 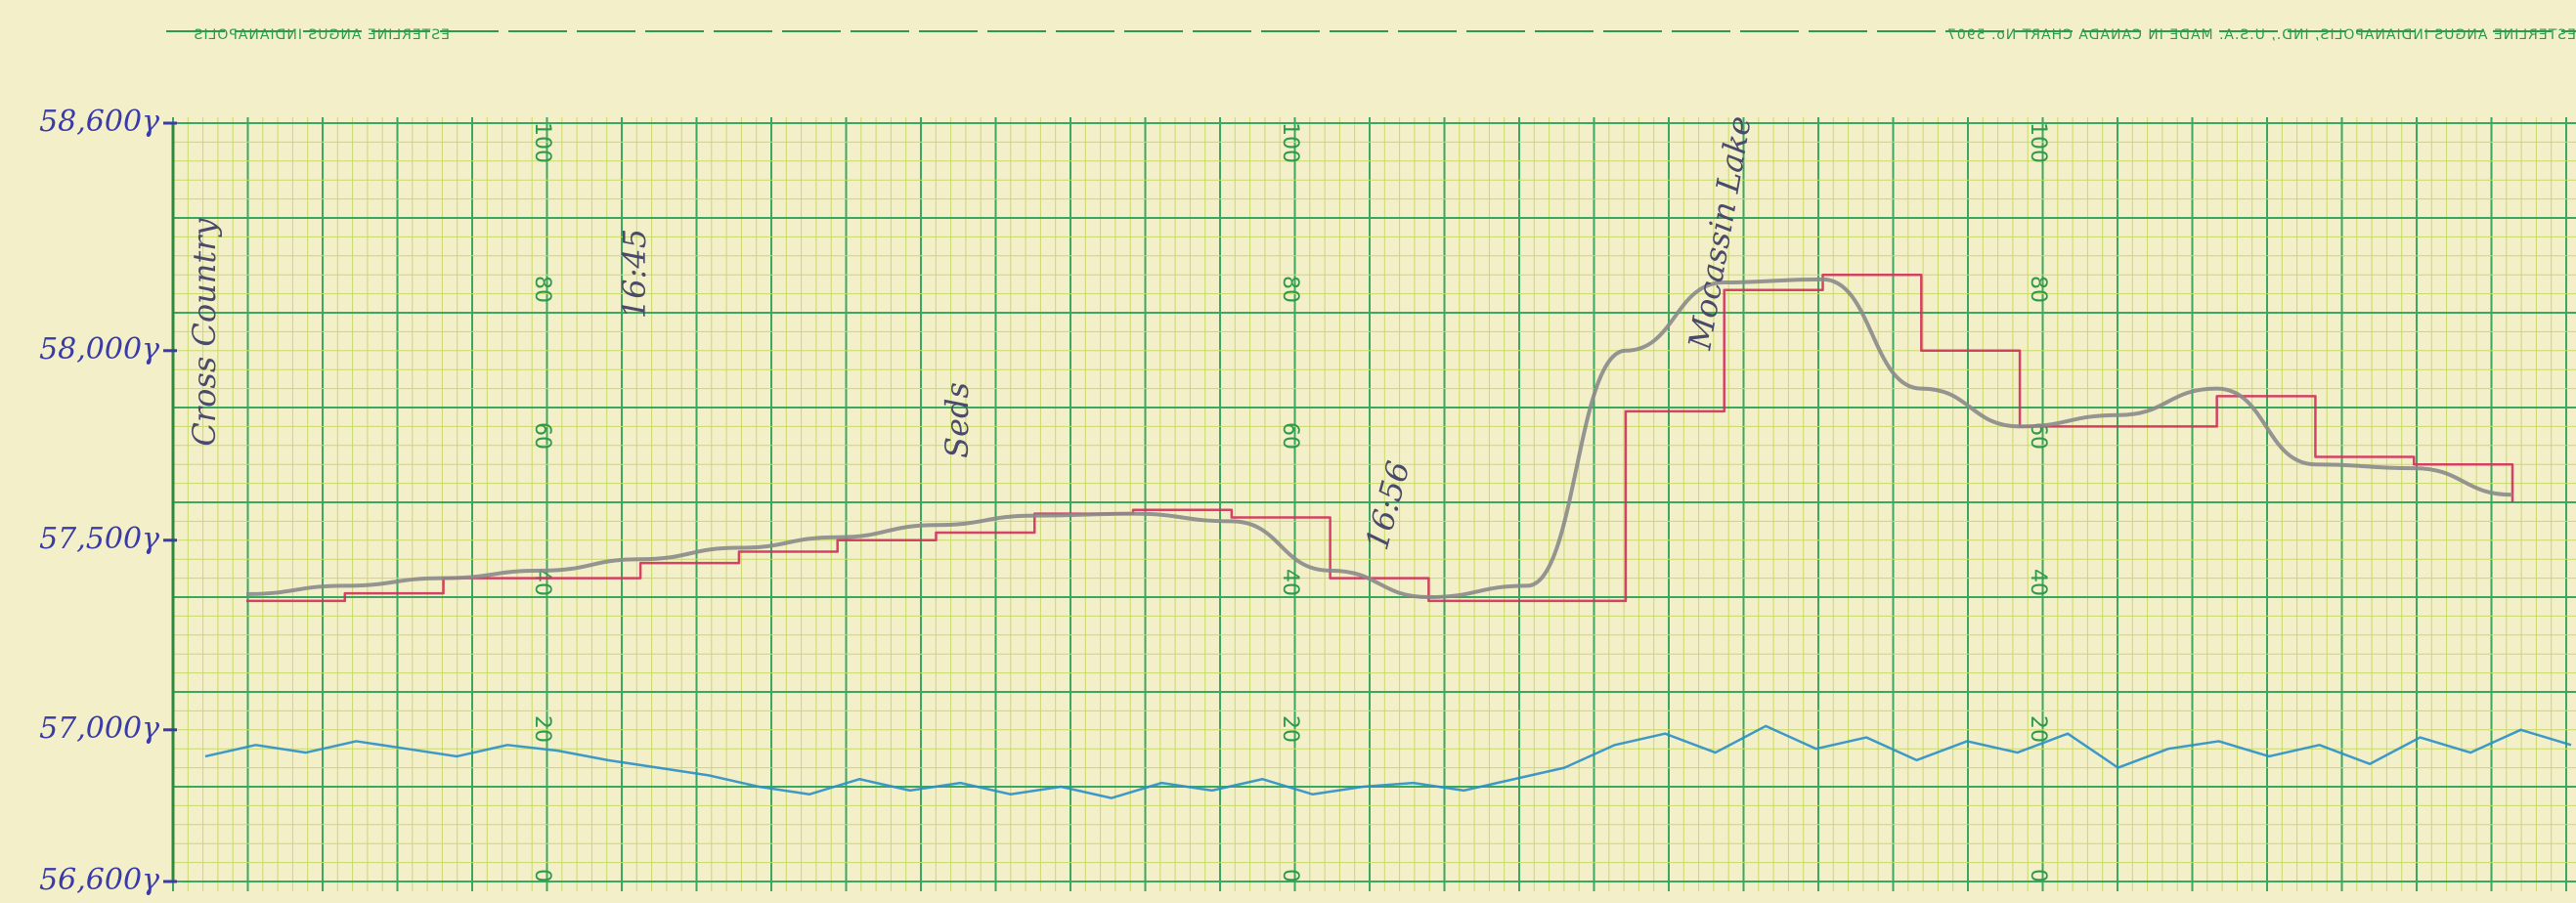 What do you see at coordinates (99, 122) in the screenshot?
I see `y-tick-label: 58,600γ` at bounding box center [99, 122].